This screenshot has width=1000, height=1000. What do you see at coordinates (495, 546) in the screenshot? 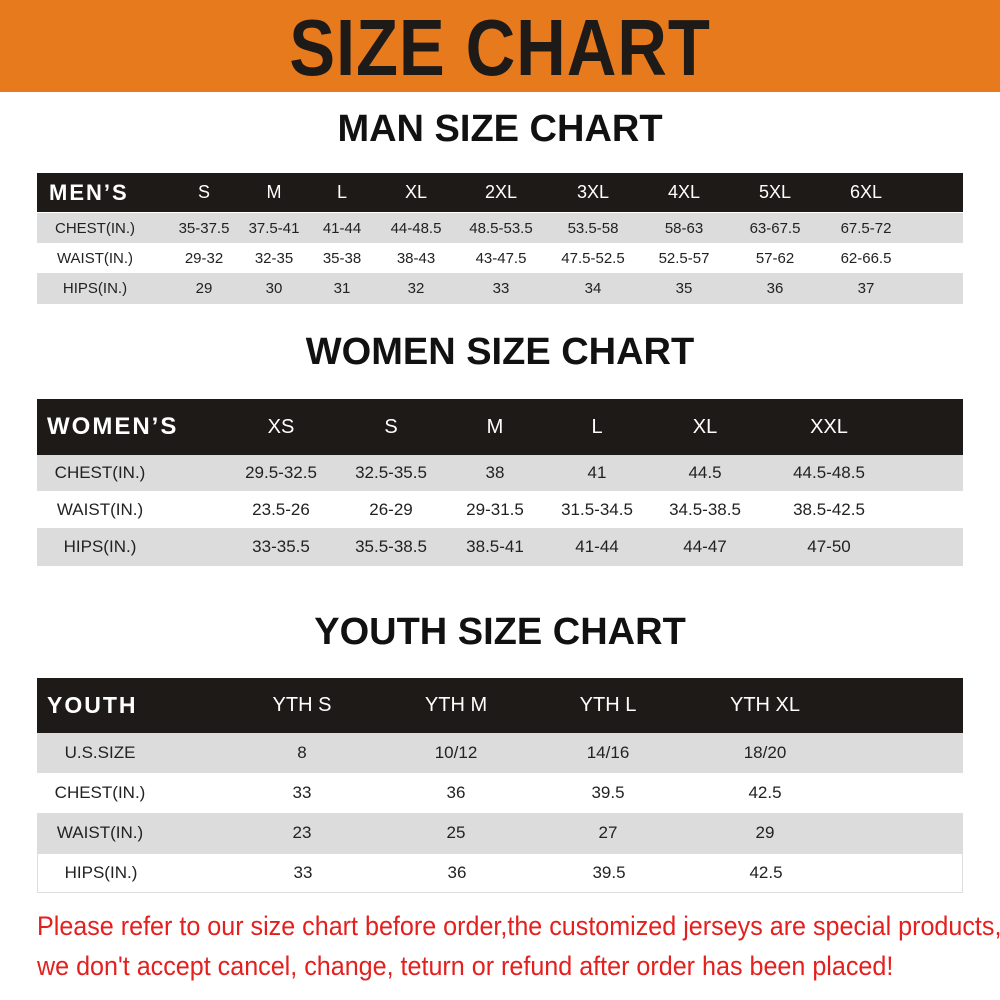
I see `measurement-value: 38.5-41` at bounding box center [495, 546].